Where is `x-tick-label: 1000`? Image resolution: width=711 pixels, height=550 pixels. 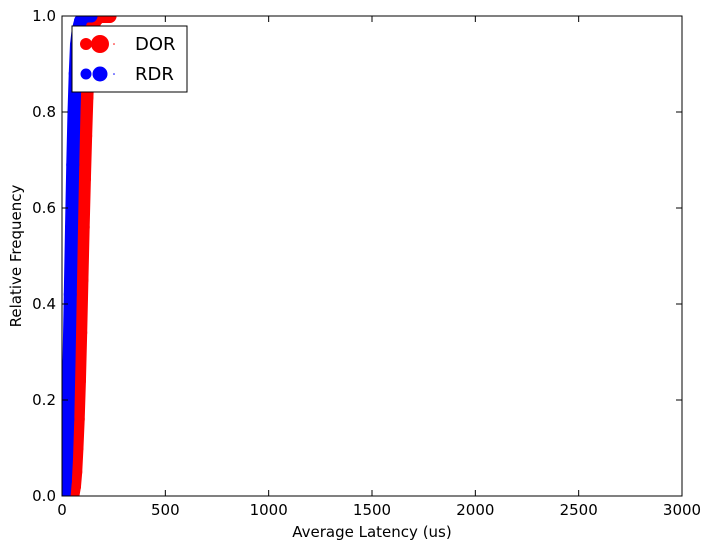 x-tick-label: 1000 is located at coordinates (269, 510).